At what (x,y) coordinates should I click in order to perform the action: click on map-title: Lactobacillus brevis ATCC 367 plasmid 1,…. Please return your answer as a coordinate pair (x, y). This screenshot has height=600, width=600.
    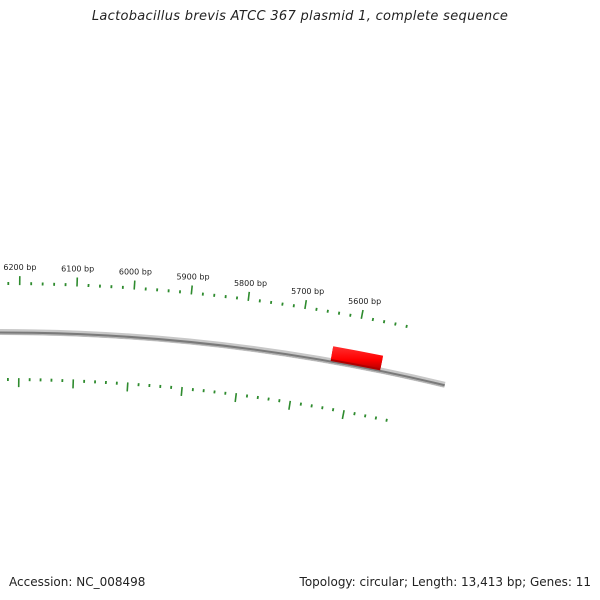
    Looking at the image, I should click on (300, 16).